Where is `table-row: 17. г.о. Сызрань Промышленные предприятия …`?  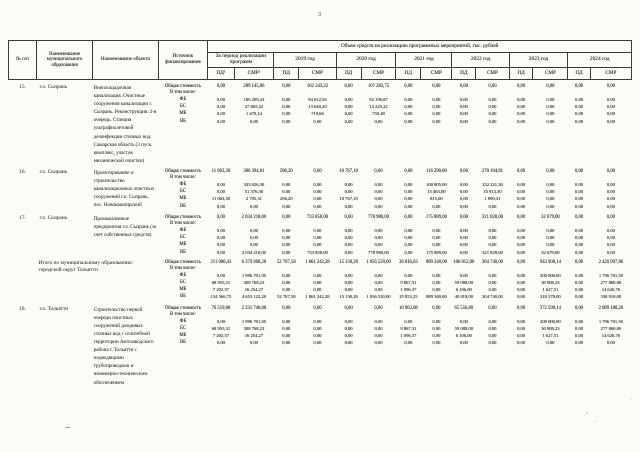 table-row: 17. г.о. Сызрань Промышленные предприятия … is located at coordinates (320, 233).